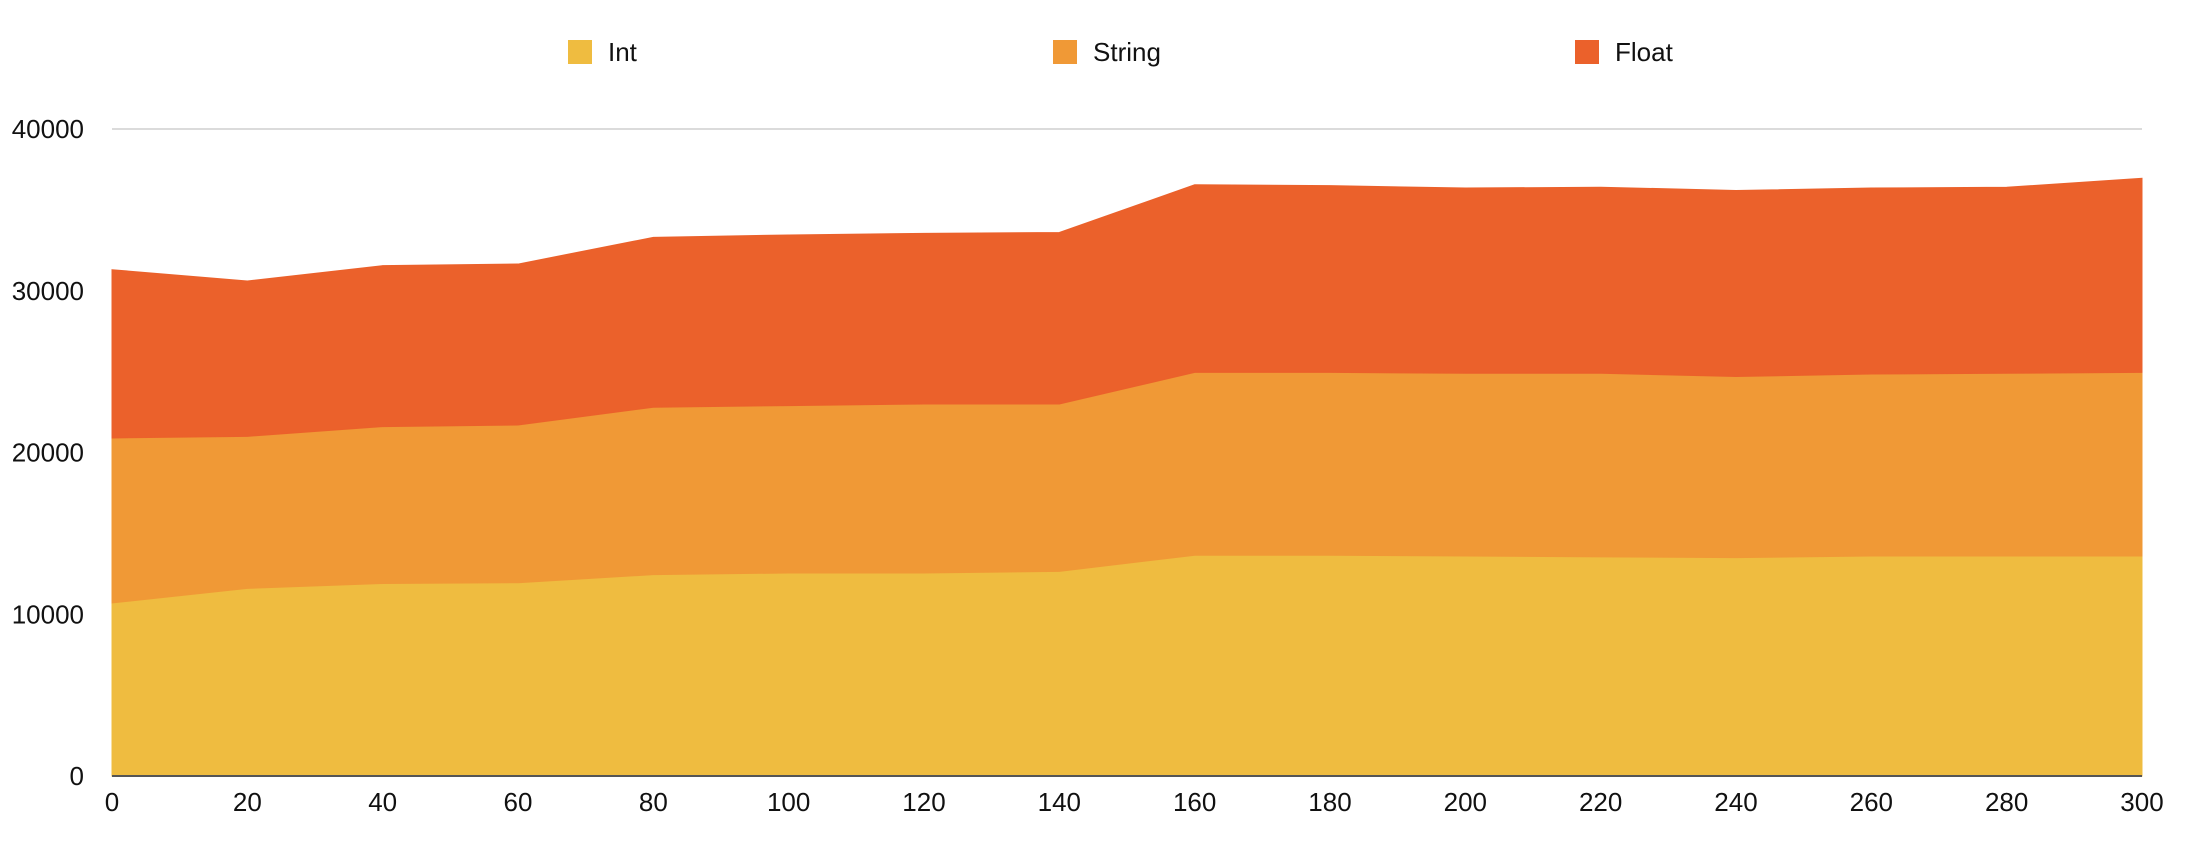 This screenshot has width=2206, height=859. What do you see at coordinates (1329, 802) in the screenshot?
I see `x-tick-label: 180` at bounding box center [1329, 802].